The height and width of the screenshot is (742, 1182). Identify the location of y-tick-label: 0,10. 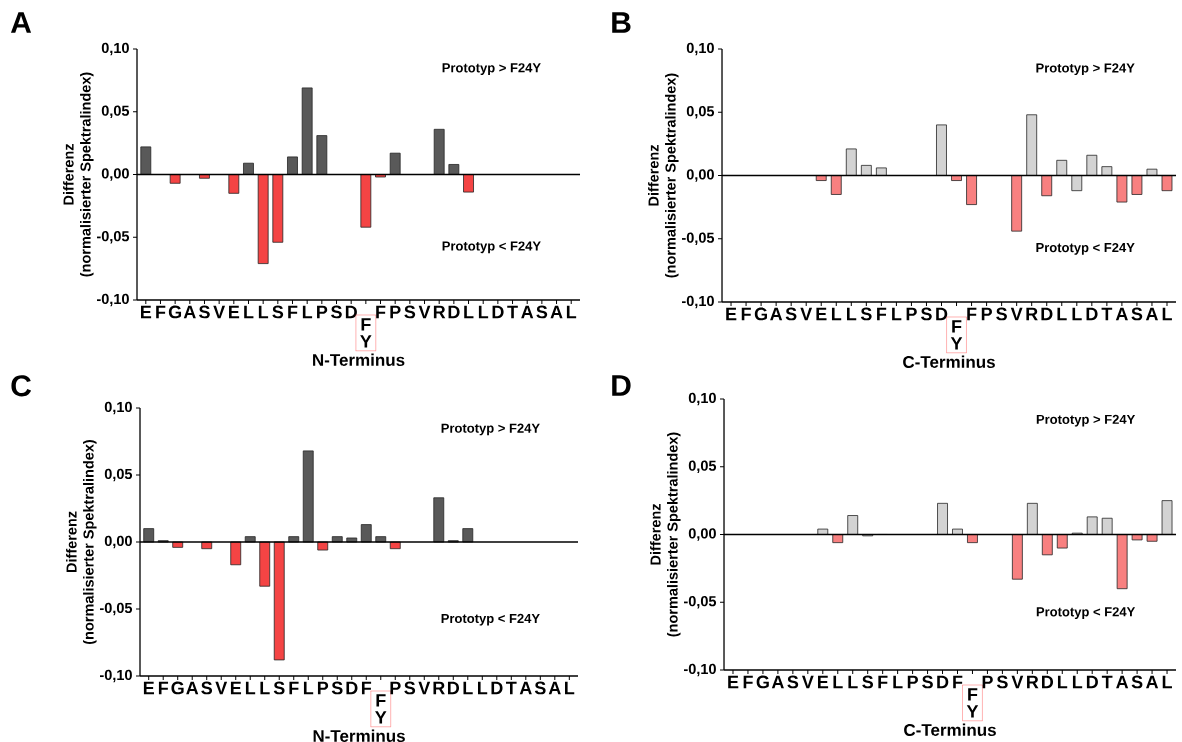
(702, 399).